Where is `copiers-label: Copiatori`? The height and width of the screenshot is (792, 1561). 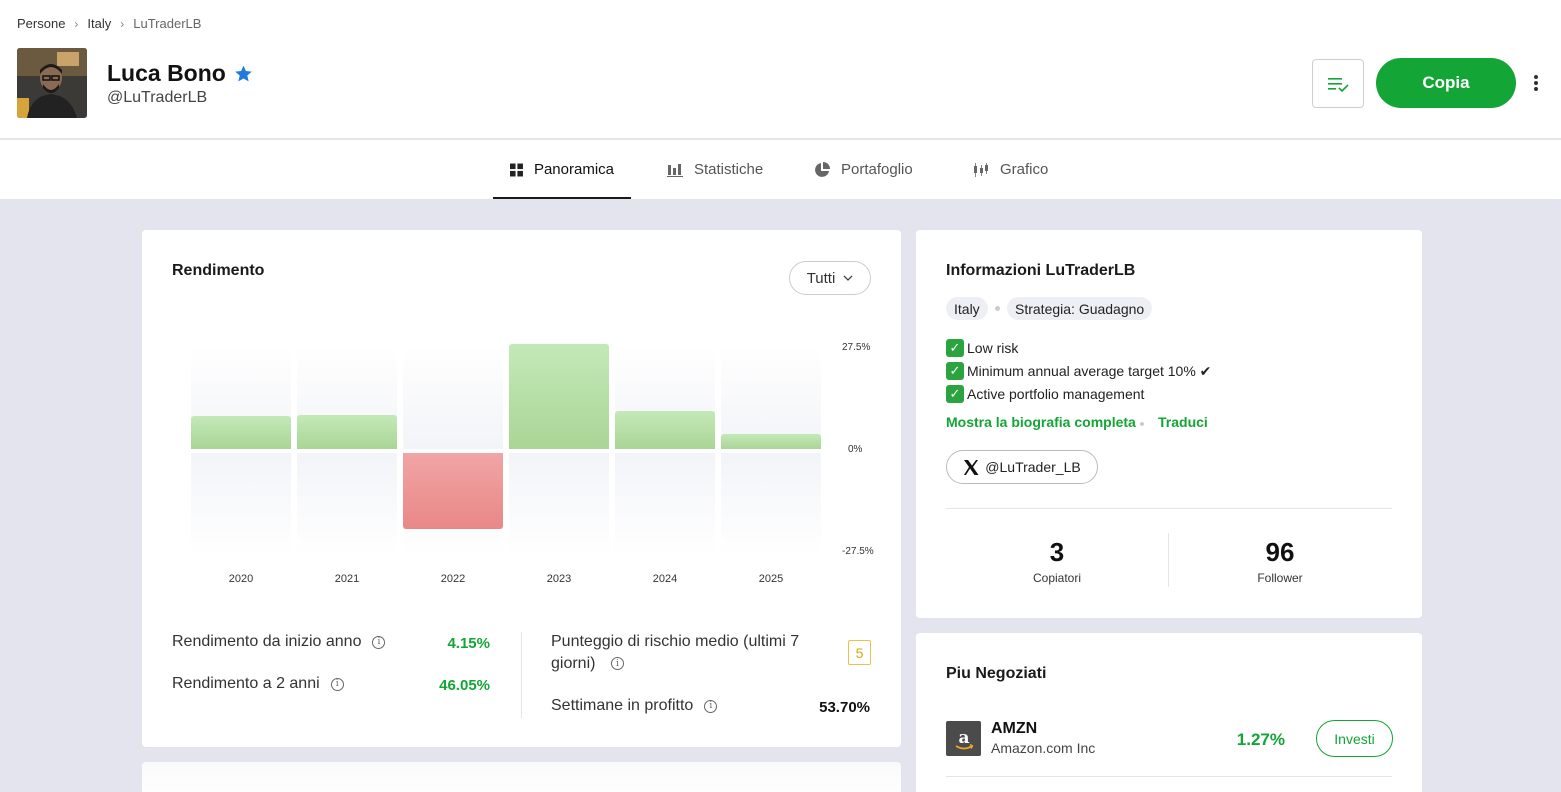
copiers-label: Copiatori is located at coordinates (1057, 578).